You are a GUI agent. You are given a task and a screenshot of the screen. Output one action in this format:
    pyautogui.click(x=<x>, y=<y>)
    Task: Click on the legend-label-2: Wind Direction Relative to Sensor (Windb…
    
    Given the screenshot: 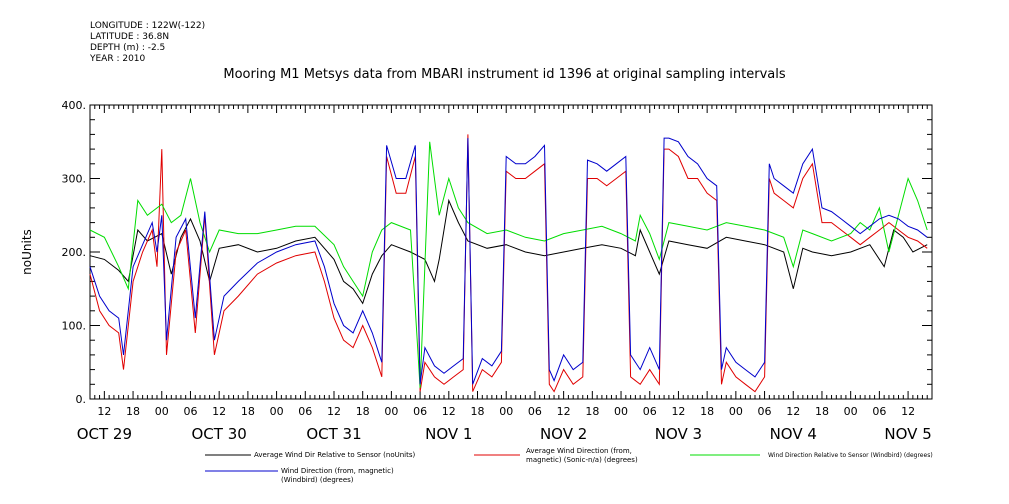 What is the action you would take?
    pyautogui.click(x=850, y=455)
    